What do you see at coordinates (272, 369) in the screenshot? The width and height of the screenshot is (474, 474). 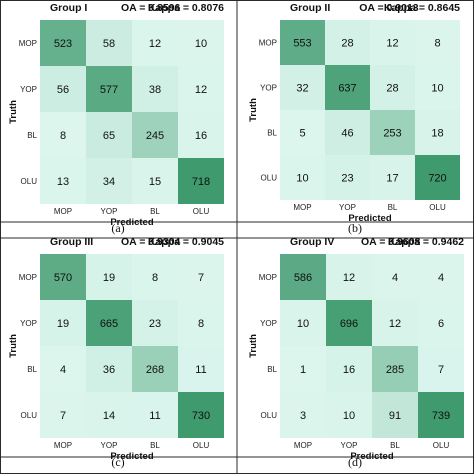 I see `row-label: BL` at bounding box center [272, 369].